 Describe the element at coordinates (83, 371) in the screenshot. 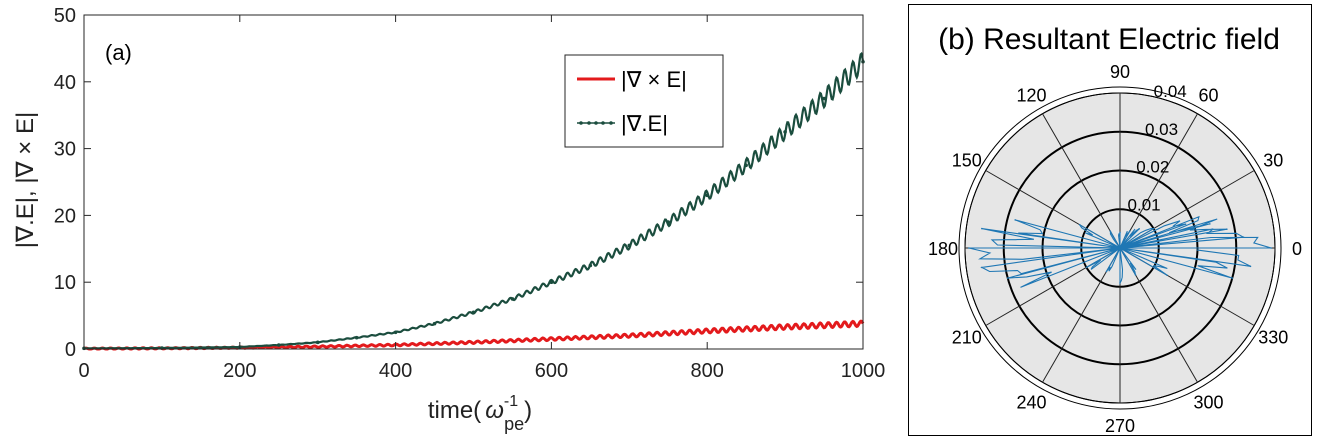

I see `x-tick-label: 0` at that location.